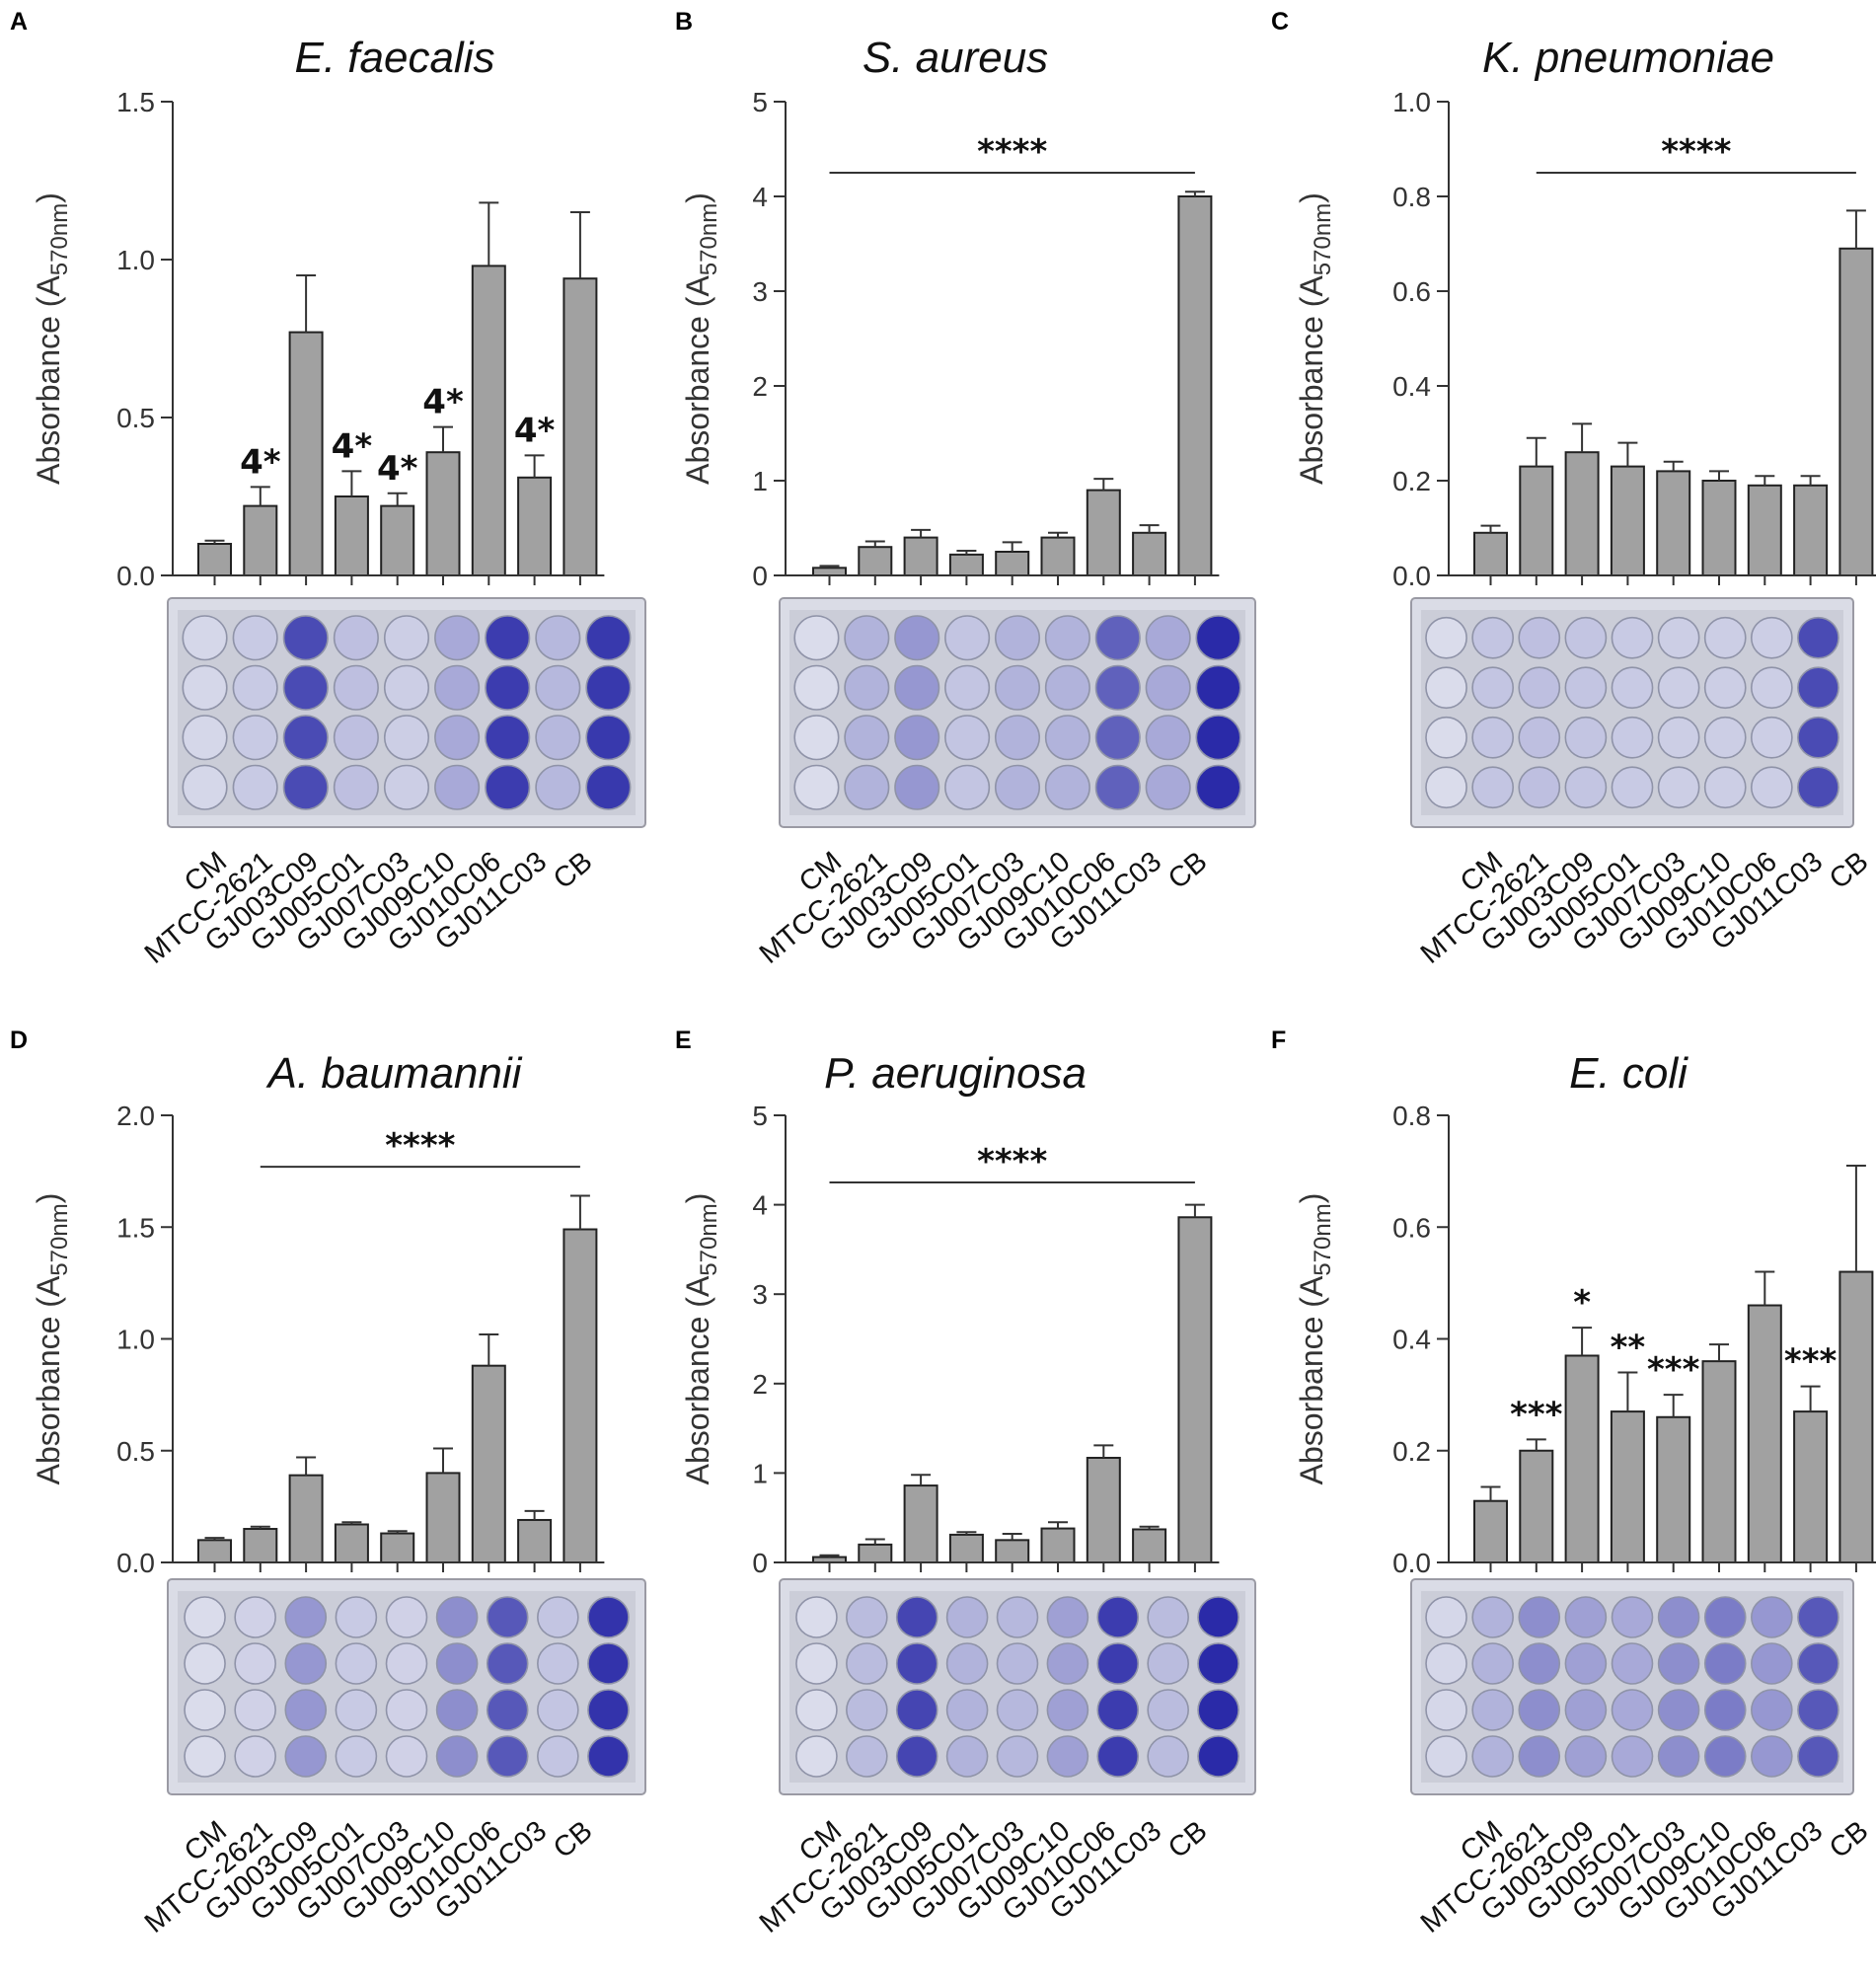 This screenshot has width=1876, height=1976. What do you see at coordinates (1628, 1347) in the screenshot?
I see `significance-label: **` at bounding box center [1628, 1347].